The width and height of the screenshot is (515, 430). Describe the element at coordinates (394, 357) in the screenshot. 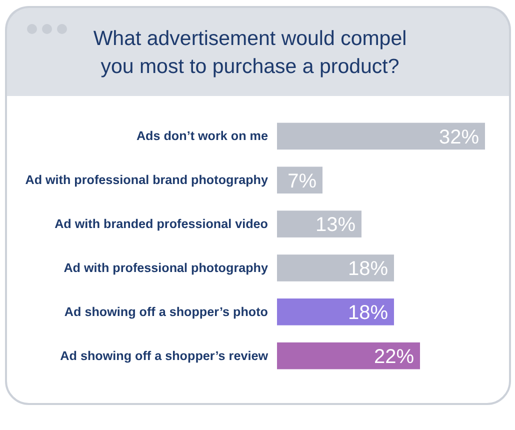

I see `data-label: 22%` at that location.